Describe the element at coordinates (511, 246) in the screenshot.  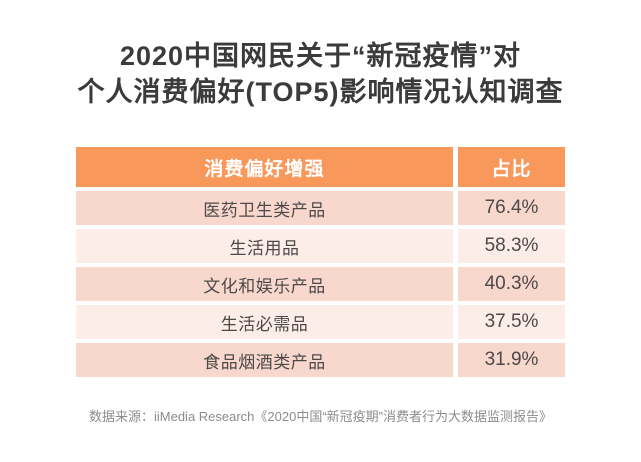
I see `row-value: 58.3%` at that location.